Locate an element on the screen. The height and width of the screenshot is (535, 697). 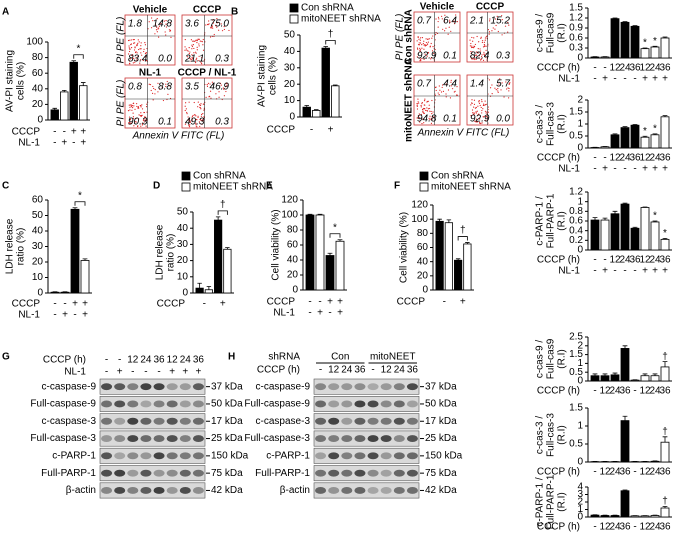
row-label: CCCP (h) is located at coordinates (558, 391).